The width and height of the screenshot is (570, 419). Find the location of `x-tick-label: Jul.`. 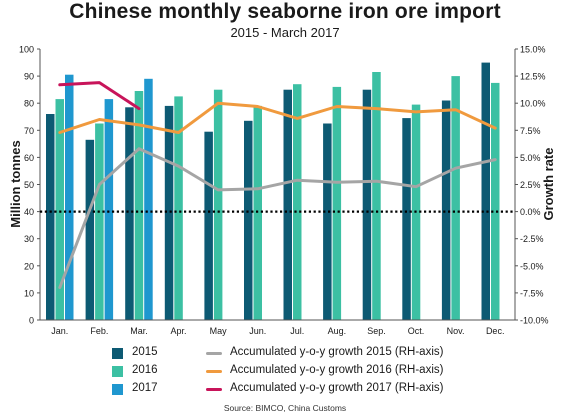

x-tick-label: Jul. is located at coordinates (297, 331).